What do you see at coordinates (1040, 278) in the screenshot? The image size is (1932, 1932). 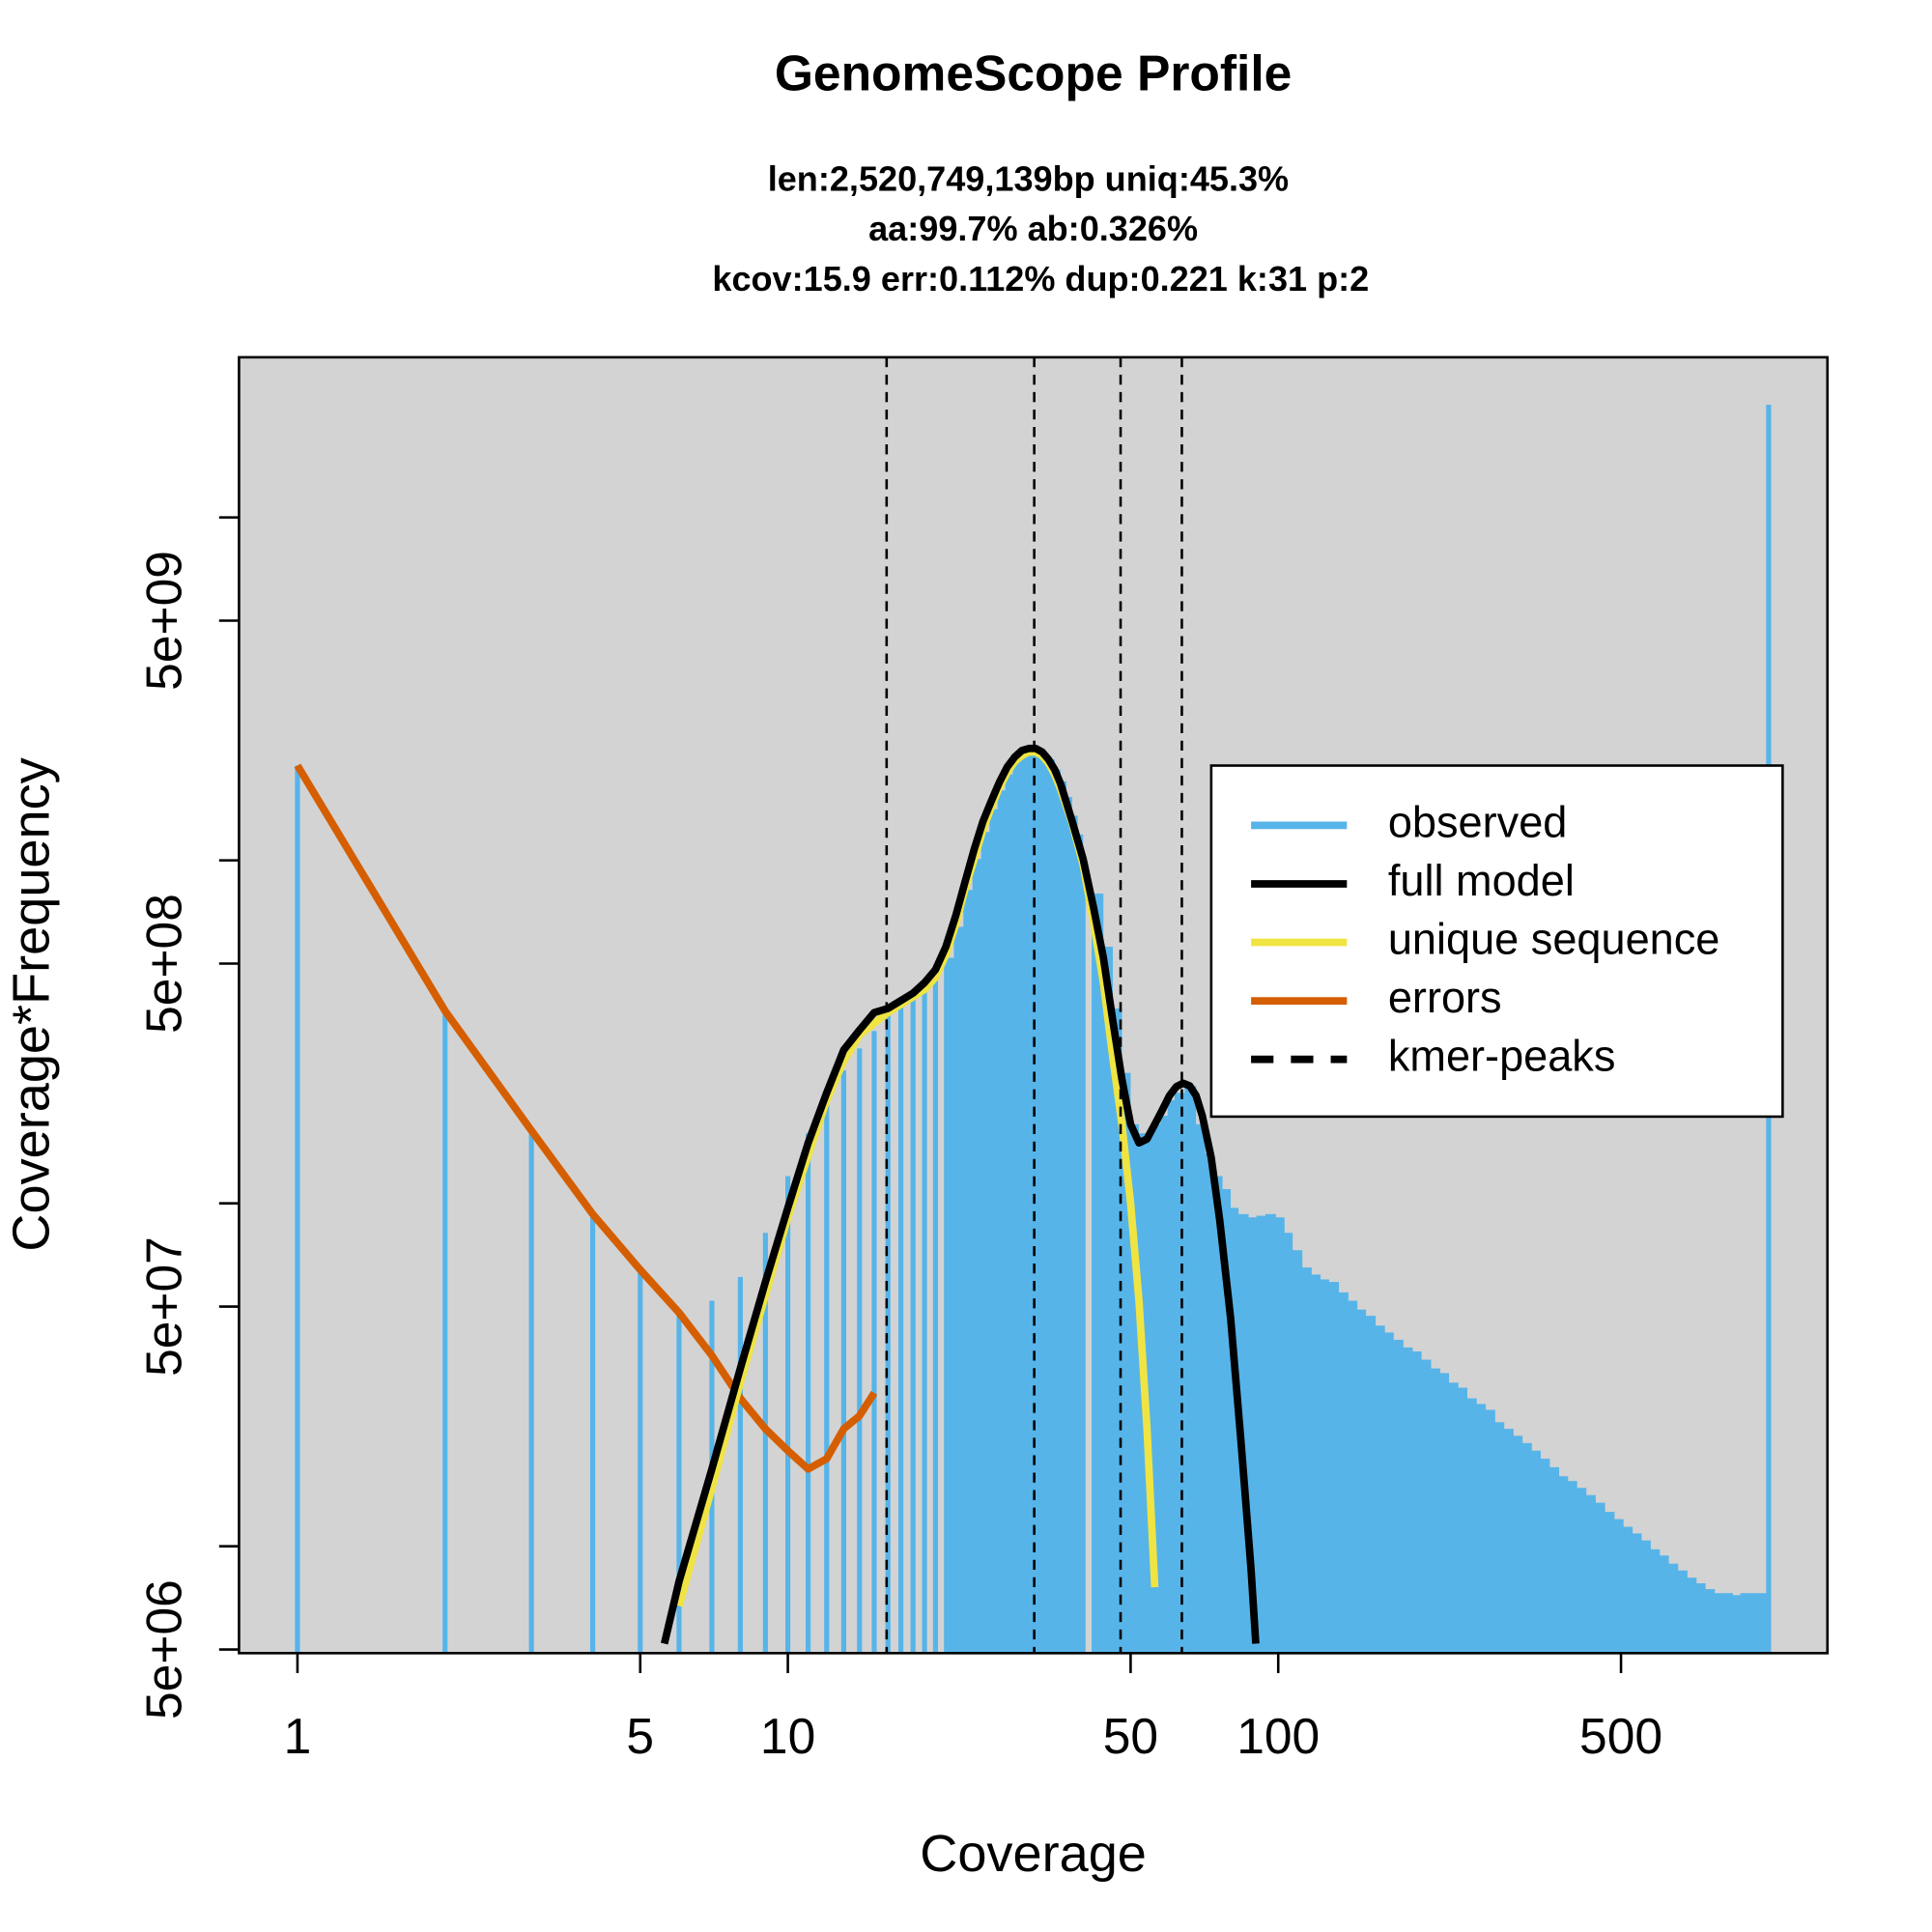 I see `chart-subtitle: kcov:15.9 err:0.112% dup:0.221 k:31 p:2` at bounding box center [1040, 278].